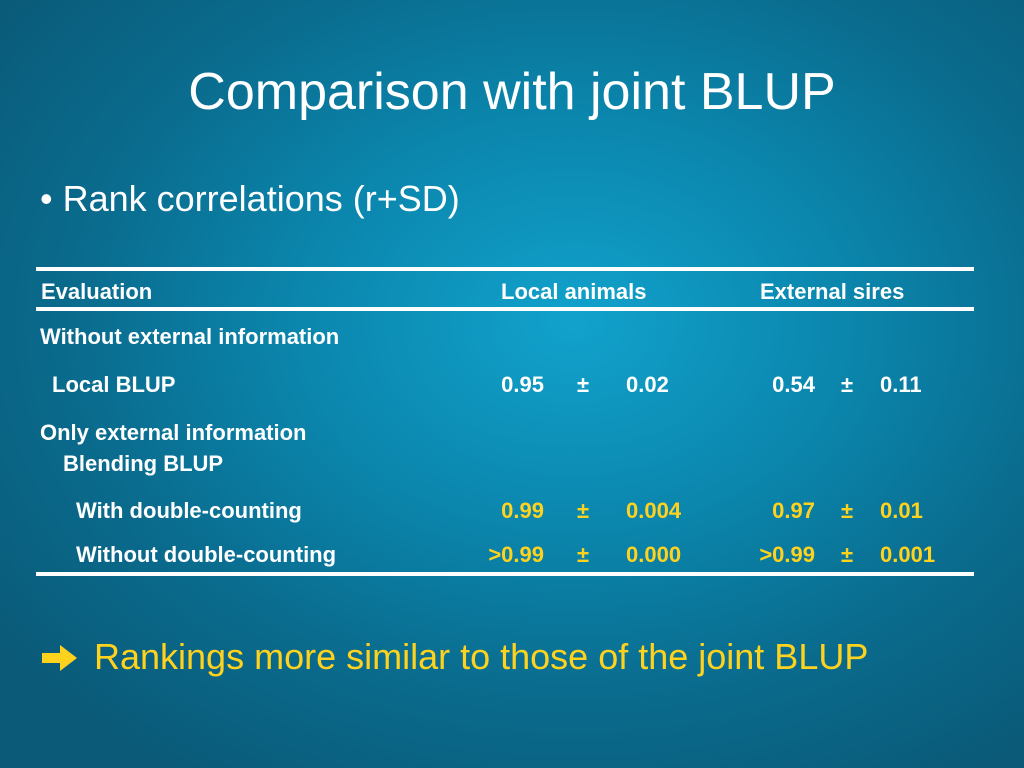 This screenshot has width=1024, height=768. I want to click on external-r: 0.97, so click(793, 510).